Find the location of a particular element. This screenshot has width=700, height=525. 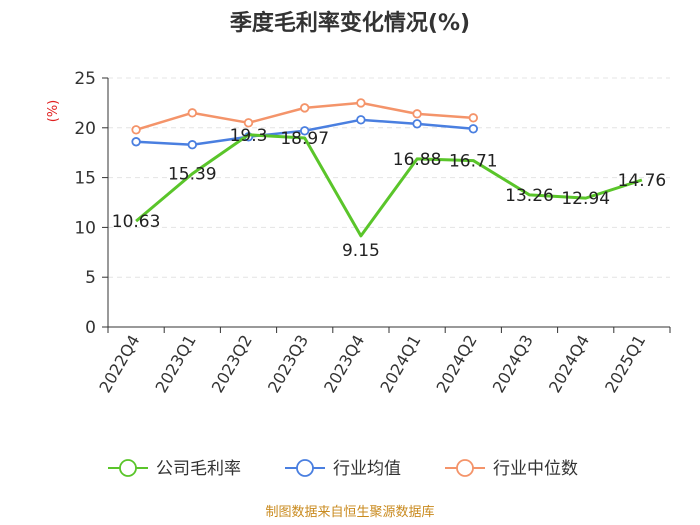

data-label: 16.88 is located at coordinates (417, 160).